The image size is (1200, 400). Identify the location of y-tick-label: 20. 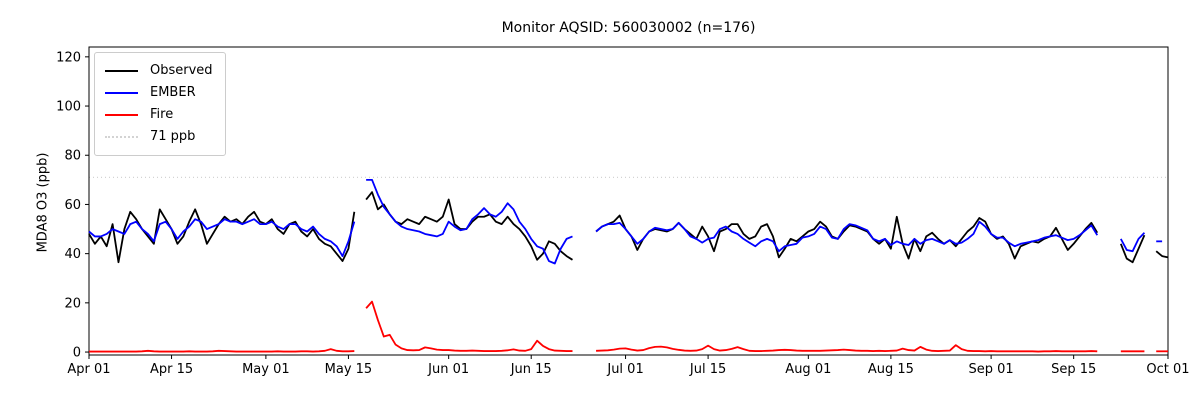
(72, 303).